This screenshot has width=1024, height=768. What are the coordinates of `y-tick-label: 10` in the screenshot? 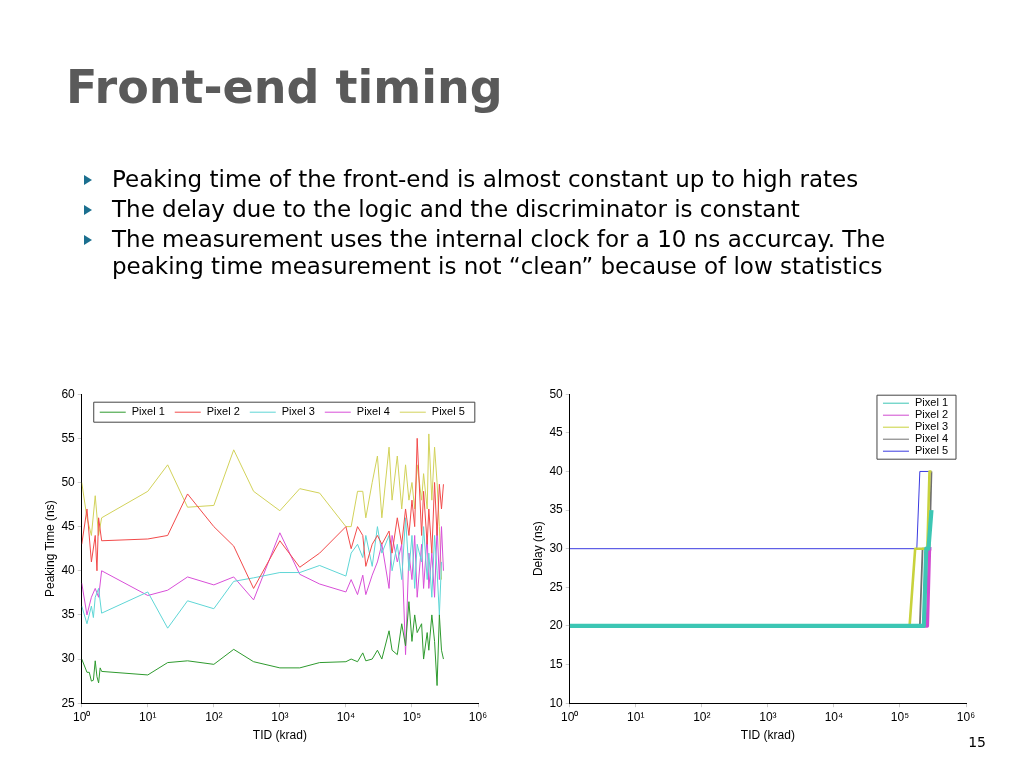 It's located at (556, 702).